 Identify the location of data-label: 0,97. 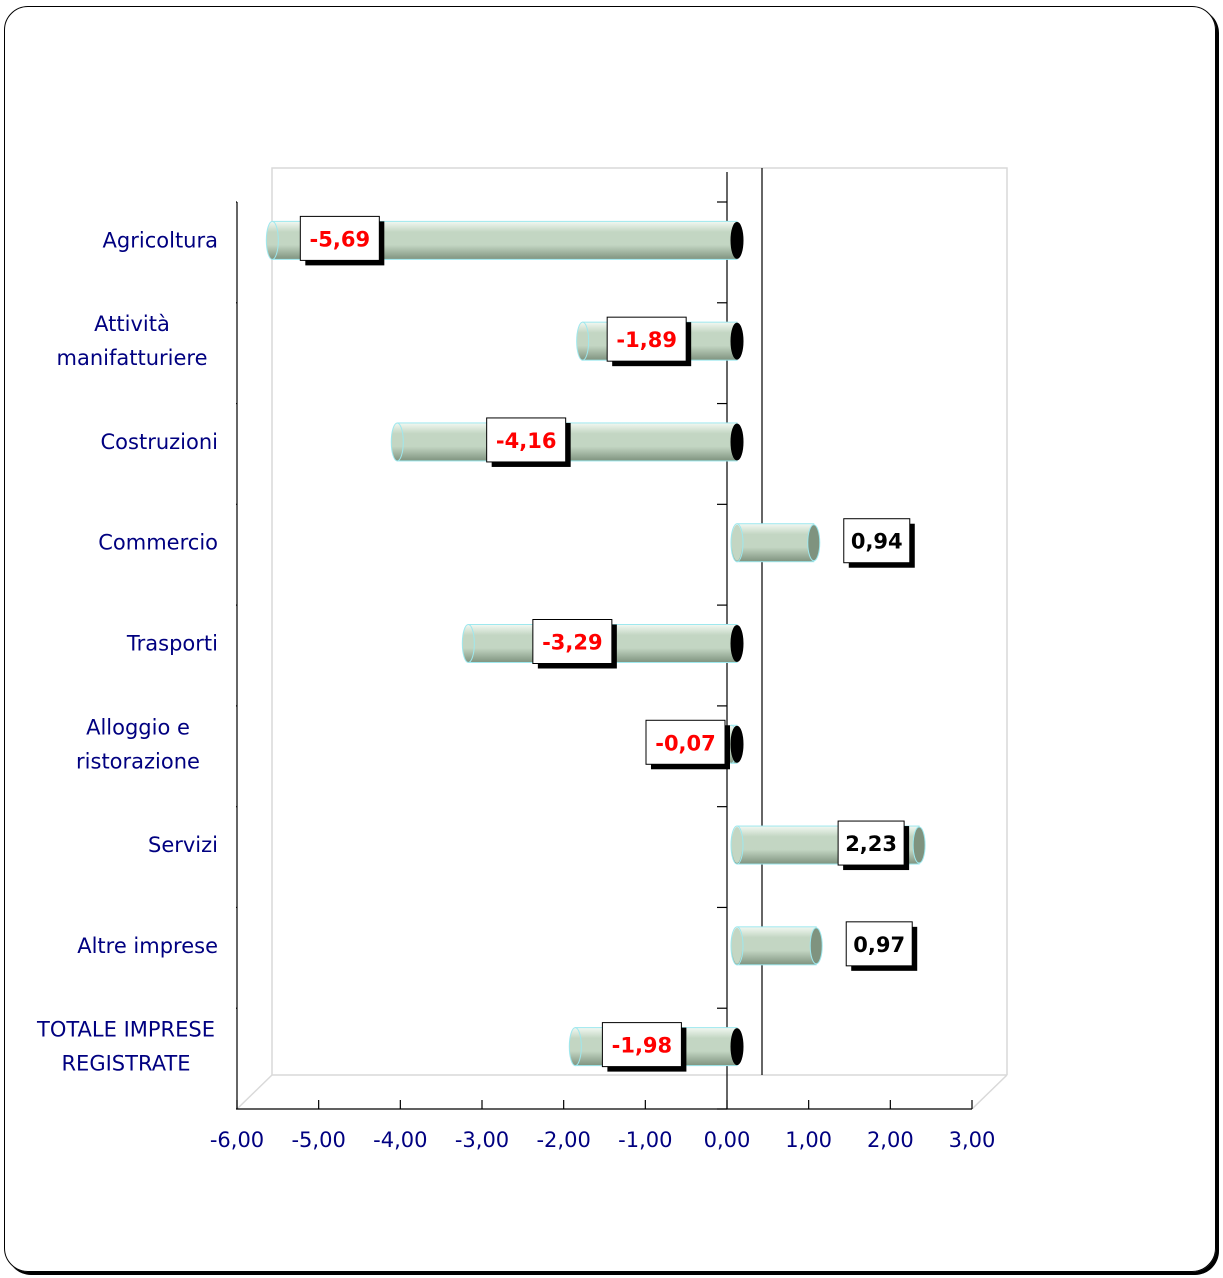
(879, 945).